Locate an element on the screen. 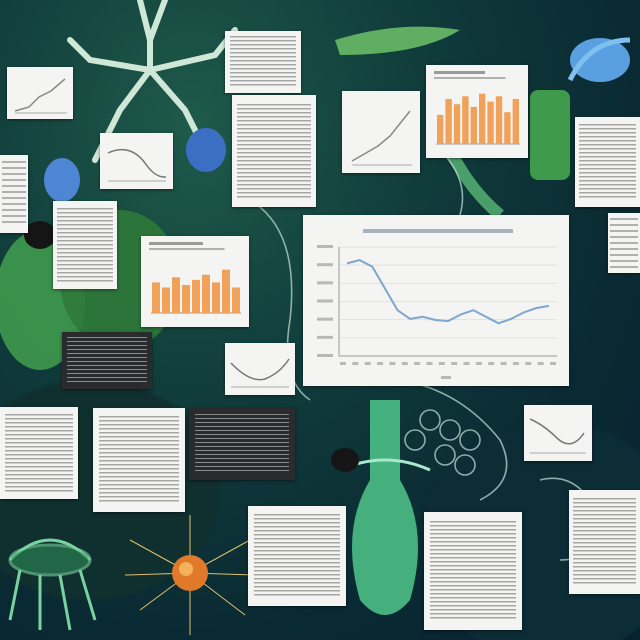  bar-chart-mid is located at coordinates (195, 278).